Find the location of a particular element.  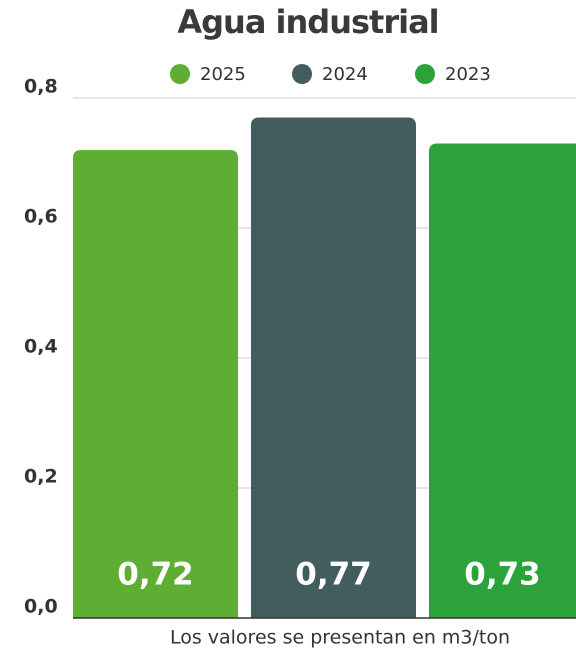

value-label: 0,77 is located at coordinates (333, 575).